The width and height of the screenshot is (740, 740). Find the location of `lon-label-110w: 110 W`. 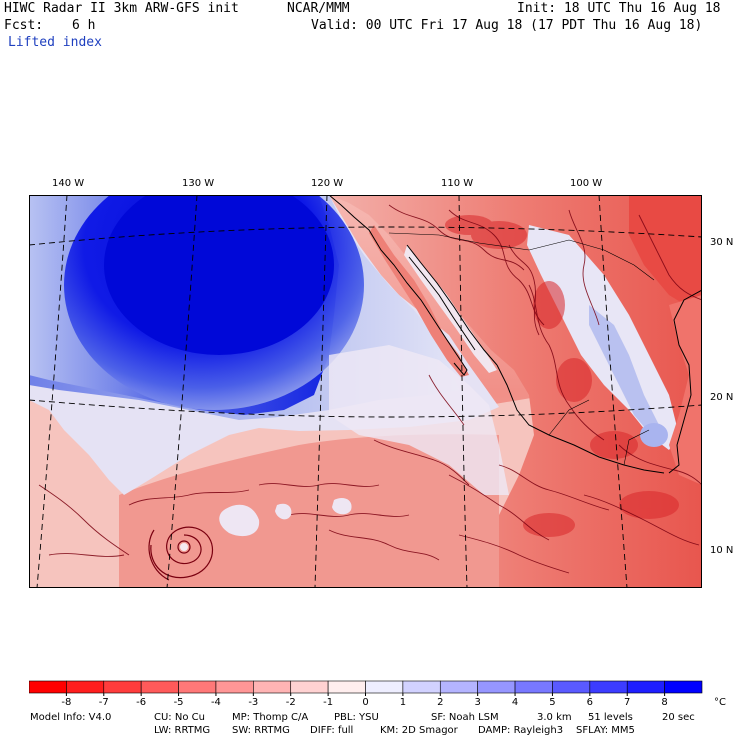

lon-label-110w: 110 W is located at coordinates (457, 183).